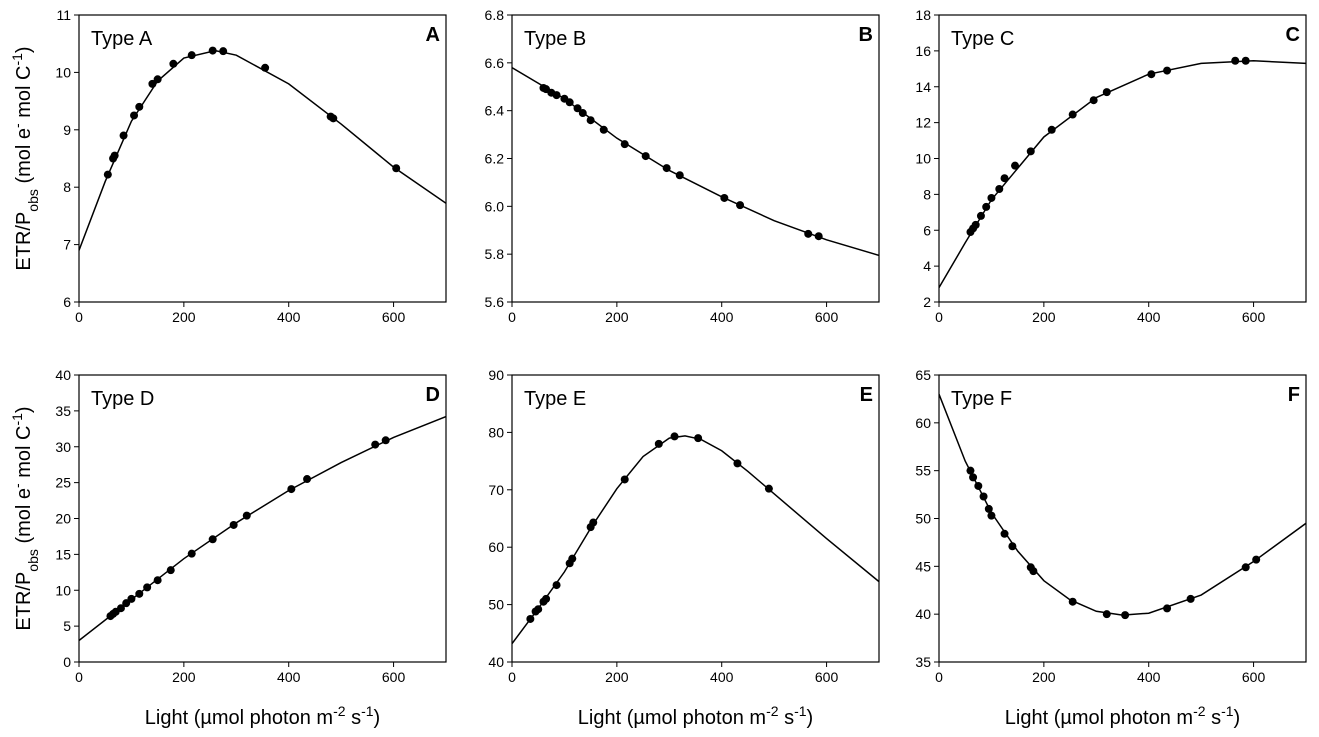 The image size is (1319, 737). Describe the element at coordinates (495, 63) in the screenshot. I see `y-tick-label: 6.6` at that location.